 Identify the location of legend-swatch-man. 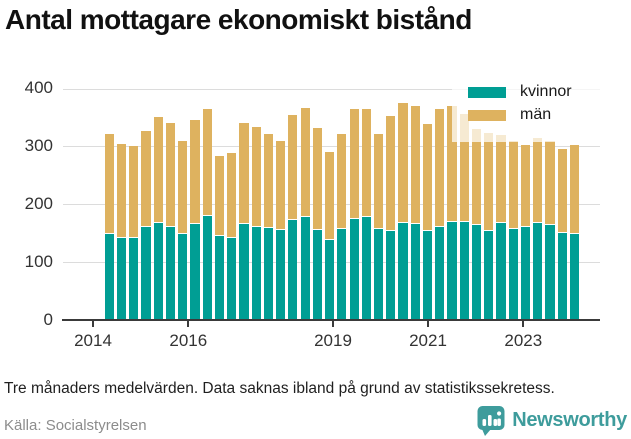
(487, 115).